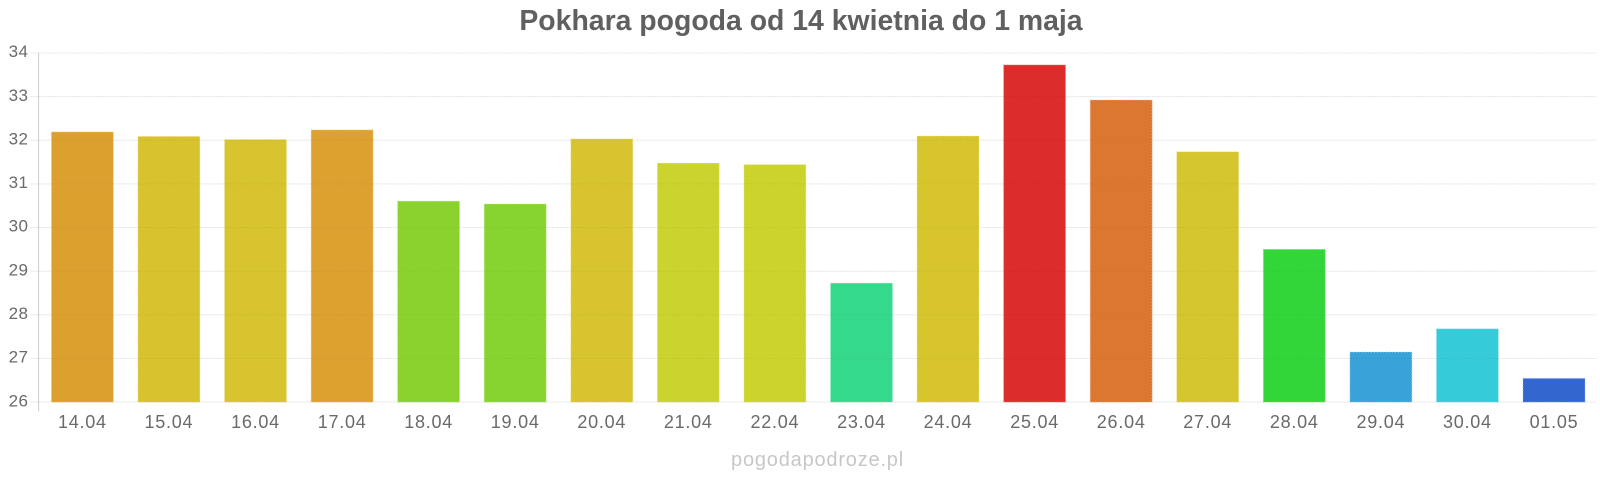  I want to click on svg-text: 34, so click(19, 51).